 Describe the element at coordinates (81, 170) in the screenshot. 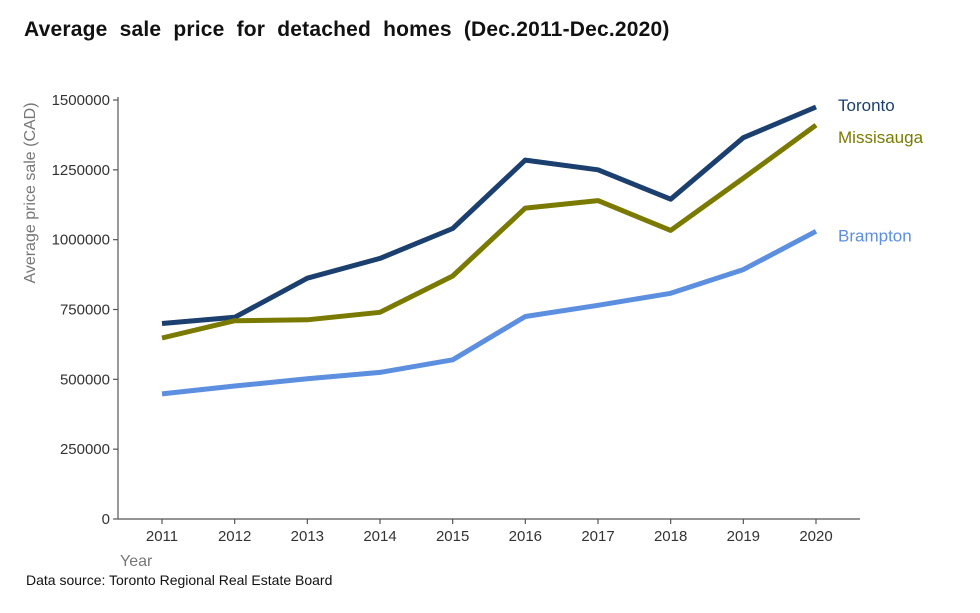

I see `y-tick-label: 1250000` at that location.